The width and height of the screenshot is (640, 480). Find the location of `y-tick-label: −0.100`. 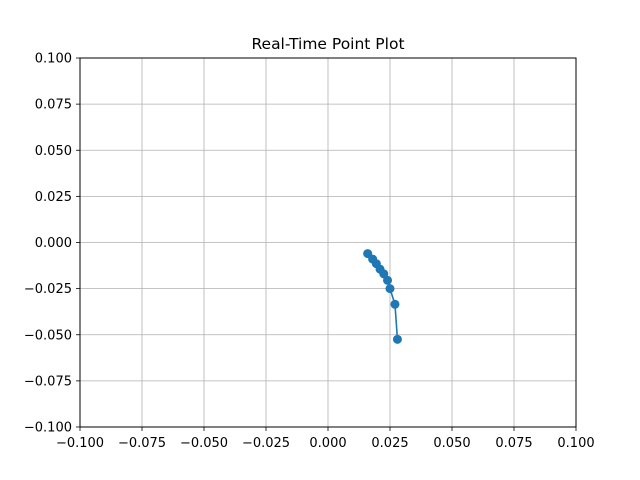

y-tick-label: −0.100 is located at coordinates (48, 428).